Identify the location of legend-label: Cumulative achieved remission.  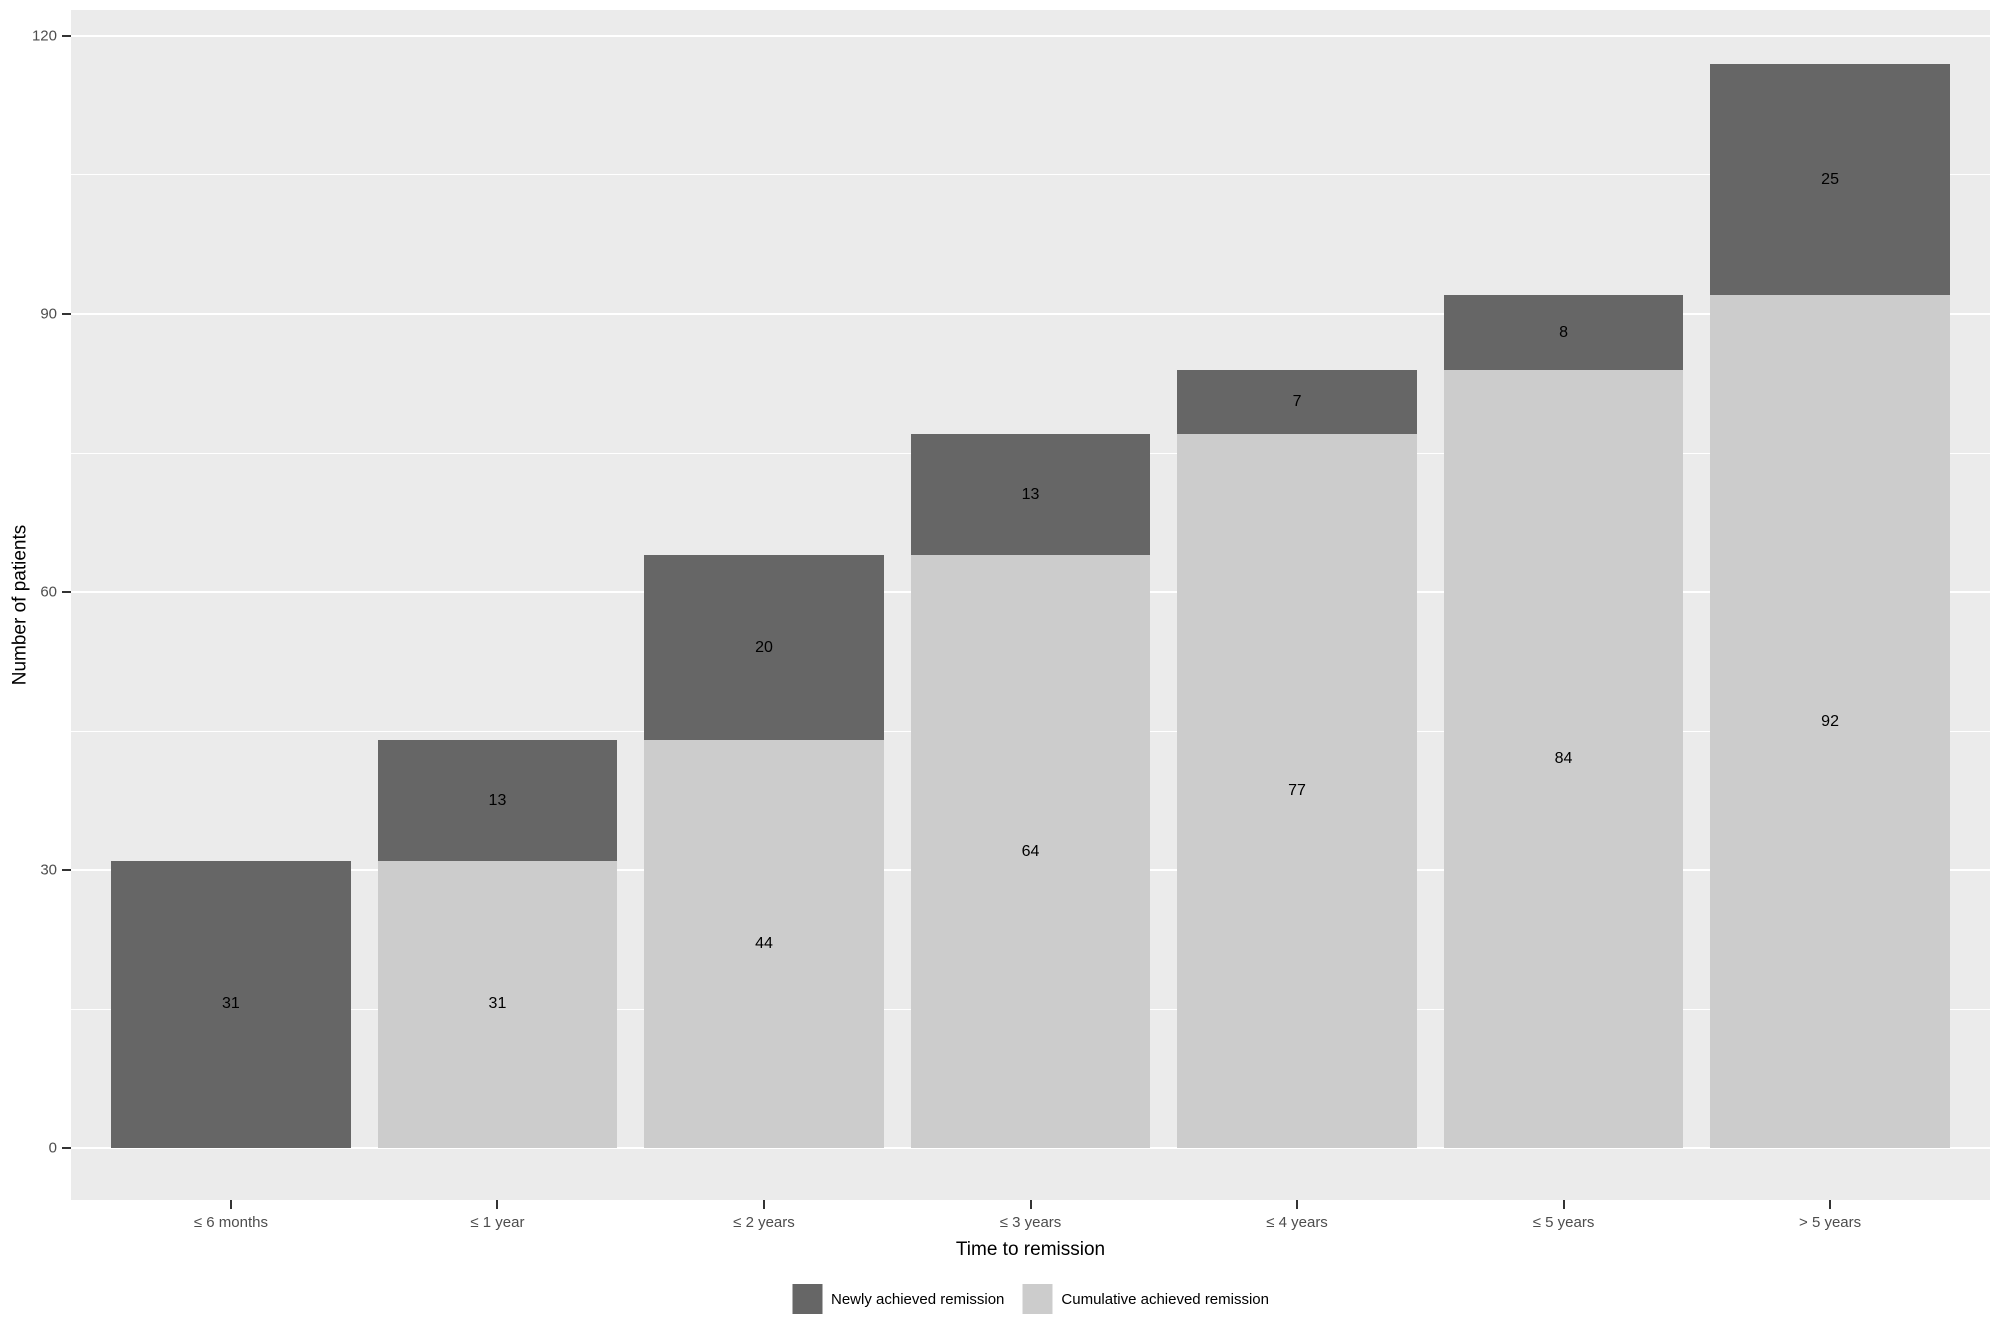
(1165, 1299).